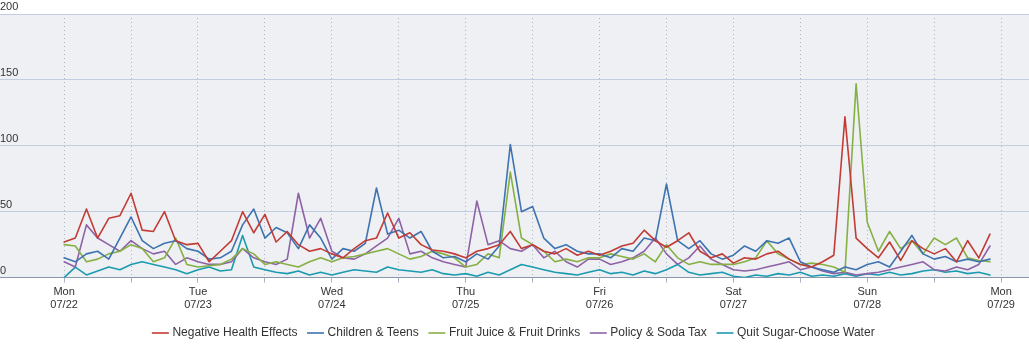  Describe the element at coordinates (9, 71) in the screenshot. I see `y-tick-label: 150` at that location.